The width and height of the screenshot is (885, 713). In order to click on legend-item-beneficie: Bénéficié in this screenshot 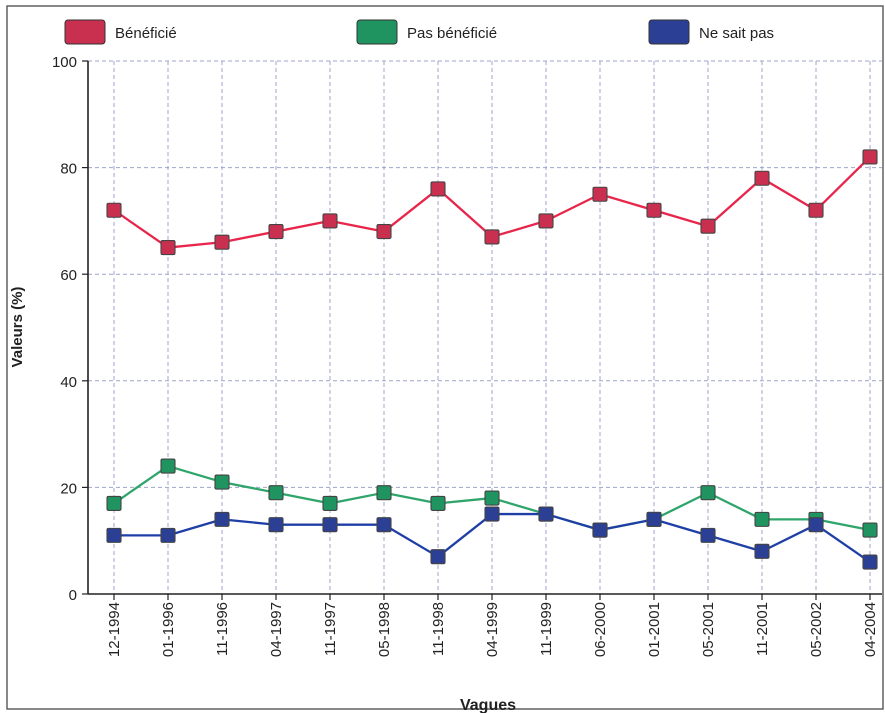, I will do `click(120, 32)`.